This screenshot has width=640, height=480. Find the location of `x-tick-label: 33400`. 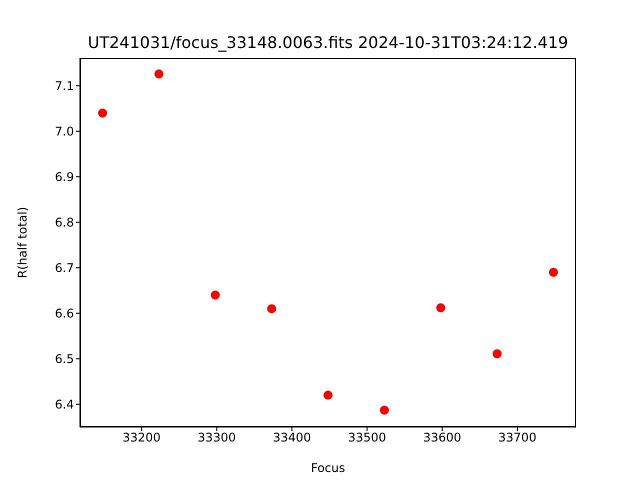

x-tick-label: 33400 is located at coordinates (292, 437).